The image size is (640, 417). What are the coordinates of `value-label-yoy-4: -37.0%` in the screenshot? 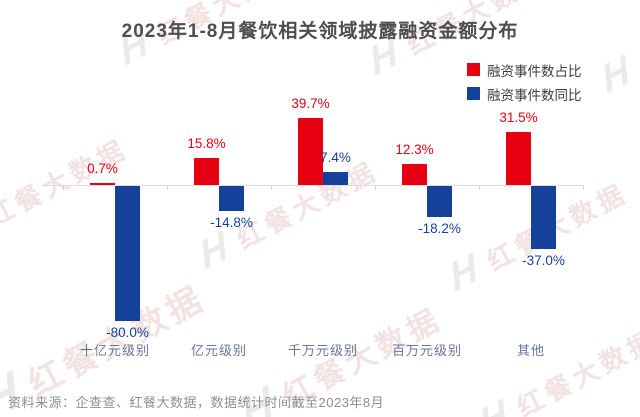 It's located at (543, 260).